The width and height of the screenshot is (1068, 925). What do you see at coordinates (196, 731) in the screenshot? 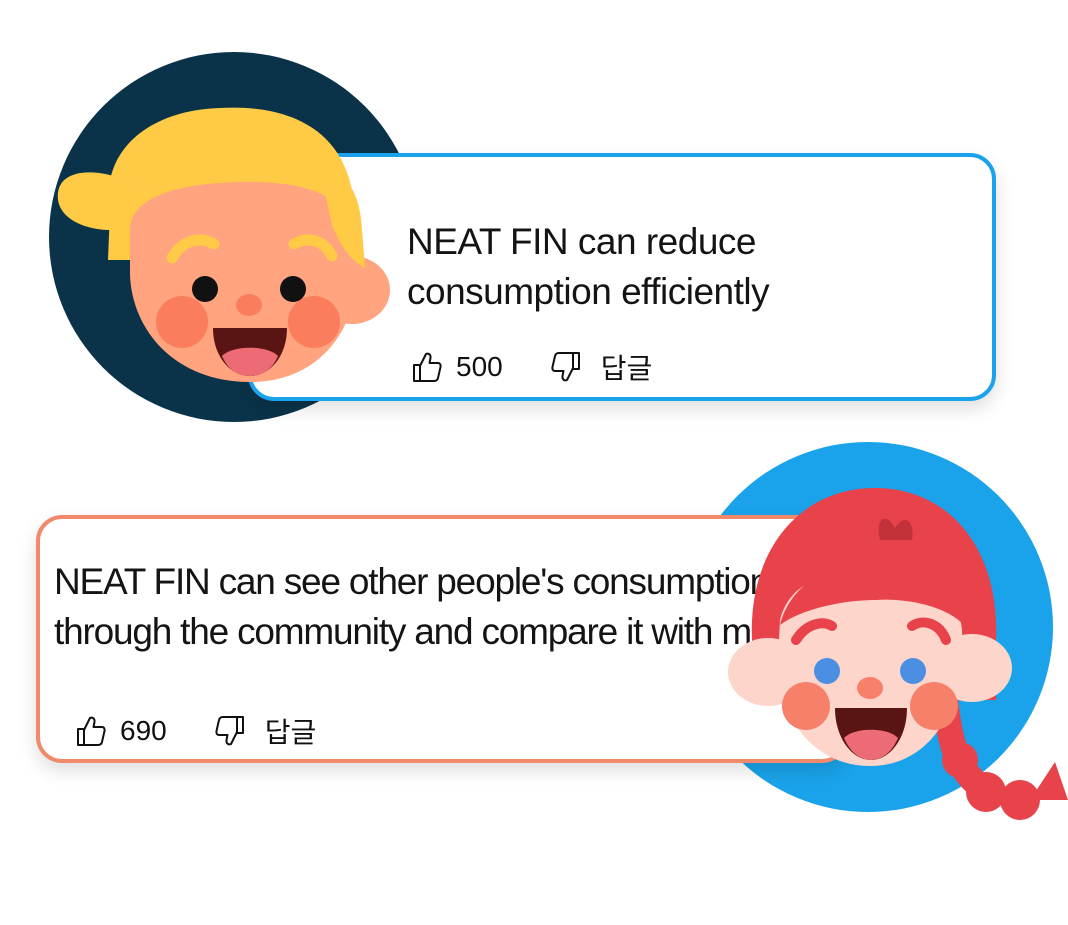
I see `comment-actions: 690 답글` at bounding box center [196, 731].